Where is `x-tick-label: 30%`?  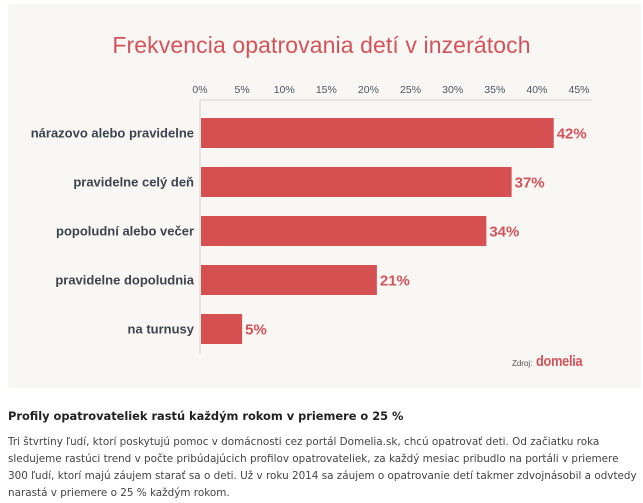 x-tick-label: 30% is located at coordinates (452, 90).